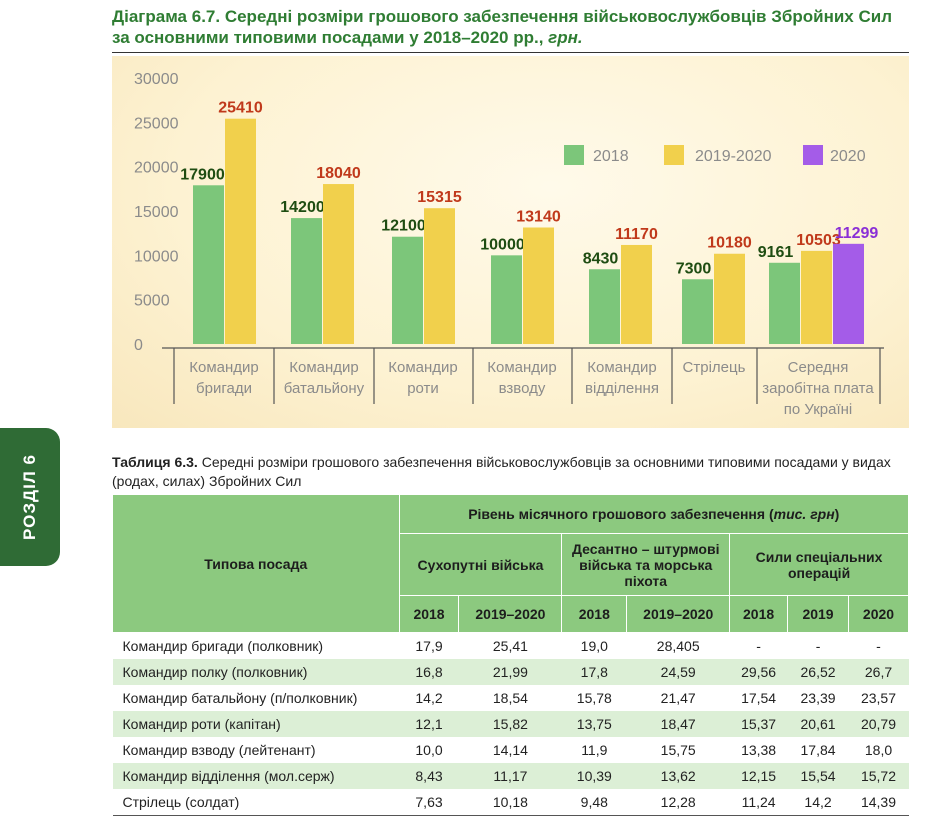 This screenshot has width=927, height=837. Describe the element at coordinates (818, 724) in the screenshot. I see `row-value: 20,61` at that location.